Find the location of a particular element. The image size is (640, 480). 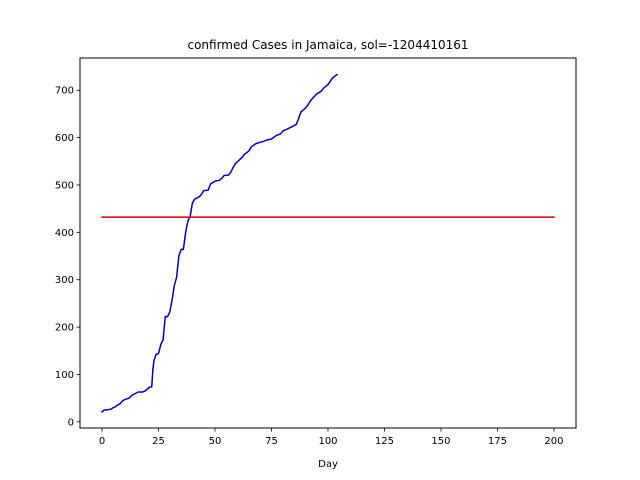

x-tick-label: 125 is located at coordinates (384, 441).